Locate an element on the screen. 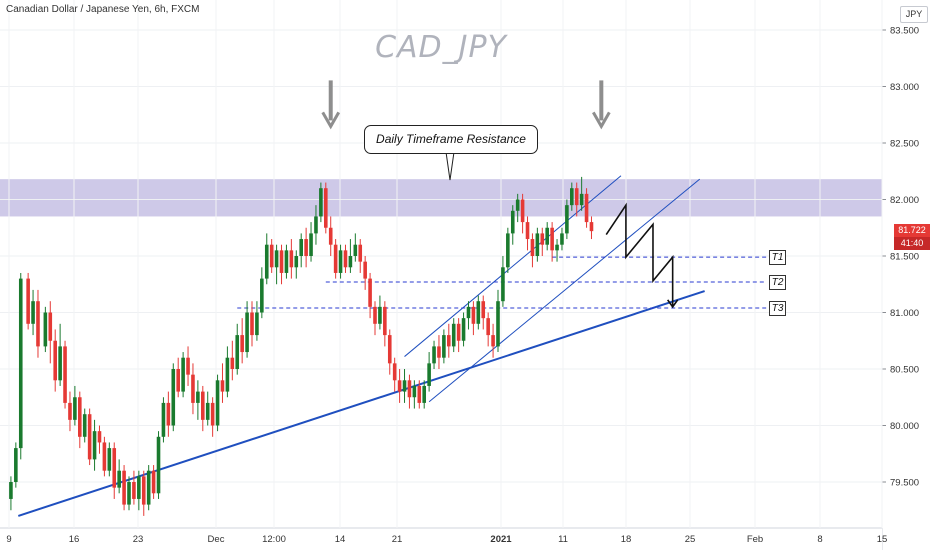 The image size is (932, 550). y-tick-label: 80.500 is located at coordinates (904, 370).